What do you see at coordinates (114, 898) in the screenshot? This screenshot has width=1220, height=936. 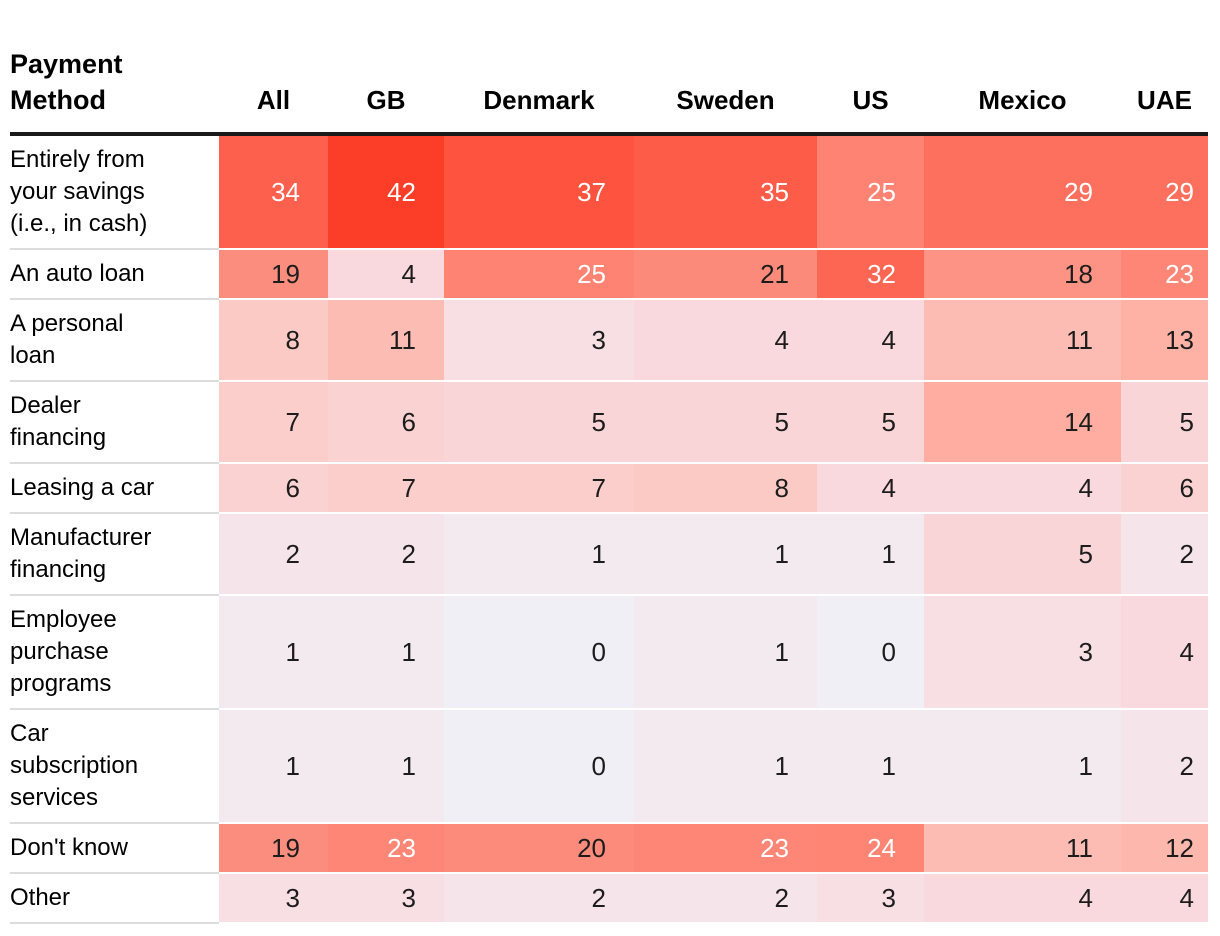 I see `row-label: Other` at bounding box center [114, 898].